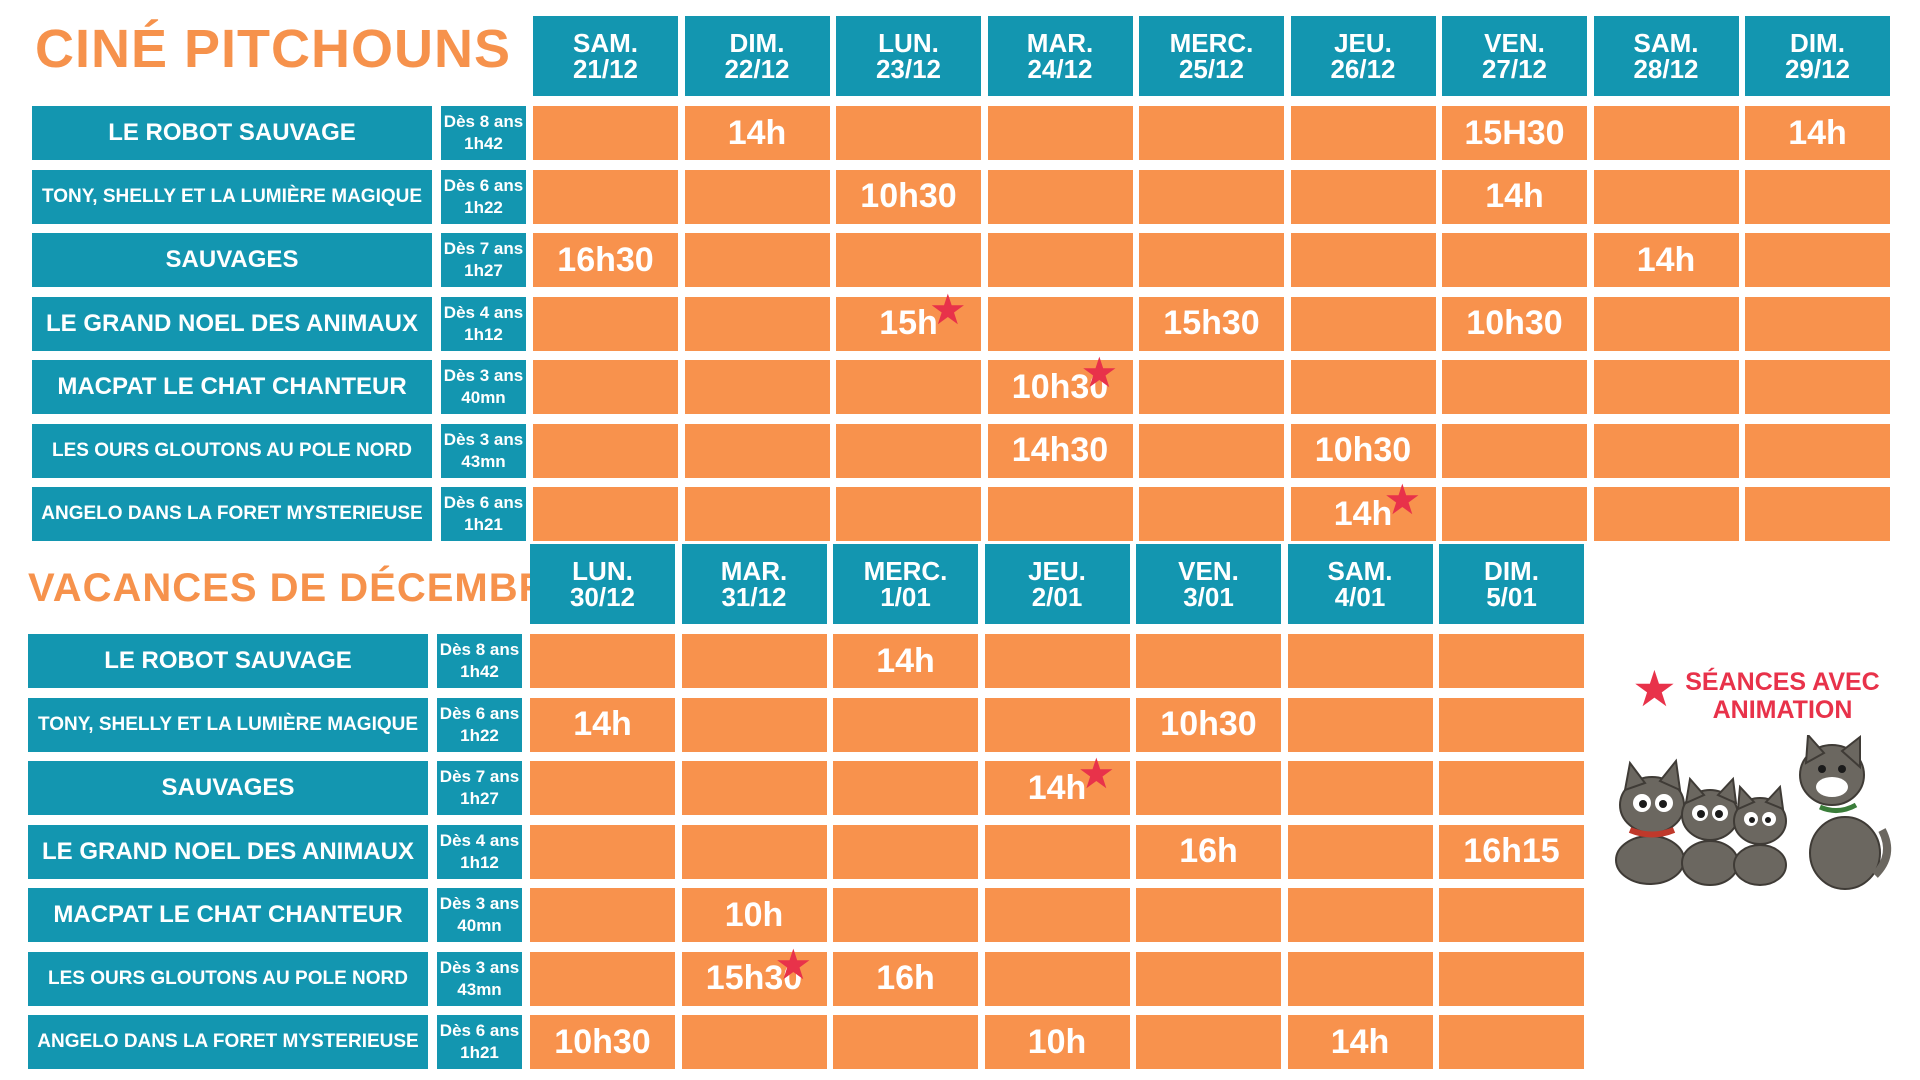 This screenshot has height=1080, width=1920. What do you see at coordinates (605, 56) in the screenshot?
I see `day-header: SAM. 21/12` at bounding box center [605, 56].